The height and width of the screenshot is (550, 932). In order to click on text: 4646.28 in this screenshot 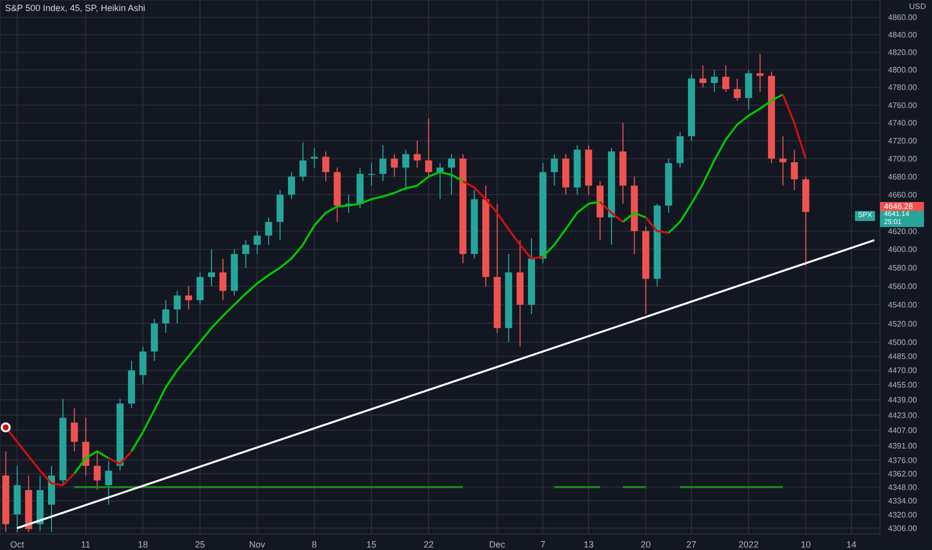, I will do `click(902, 206)`.